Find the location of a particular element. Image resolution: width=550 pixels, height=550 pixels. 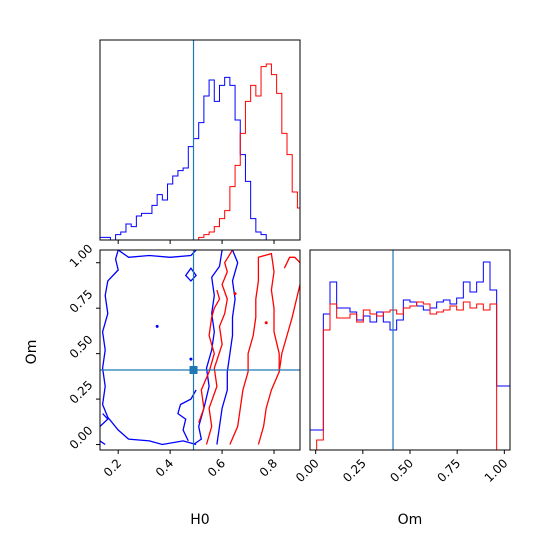

blue-contour-island is located at coordinates (190, 274).